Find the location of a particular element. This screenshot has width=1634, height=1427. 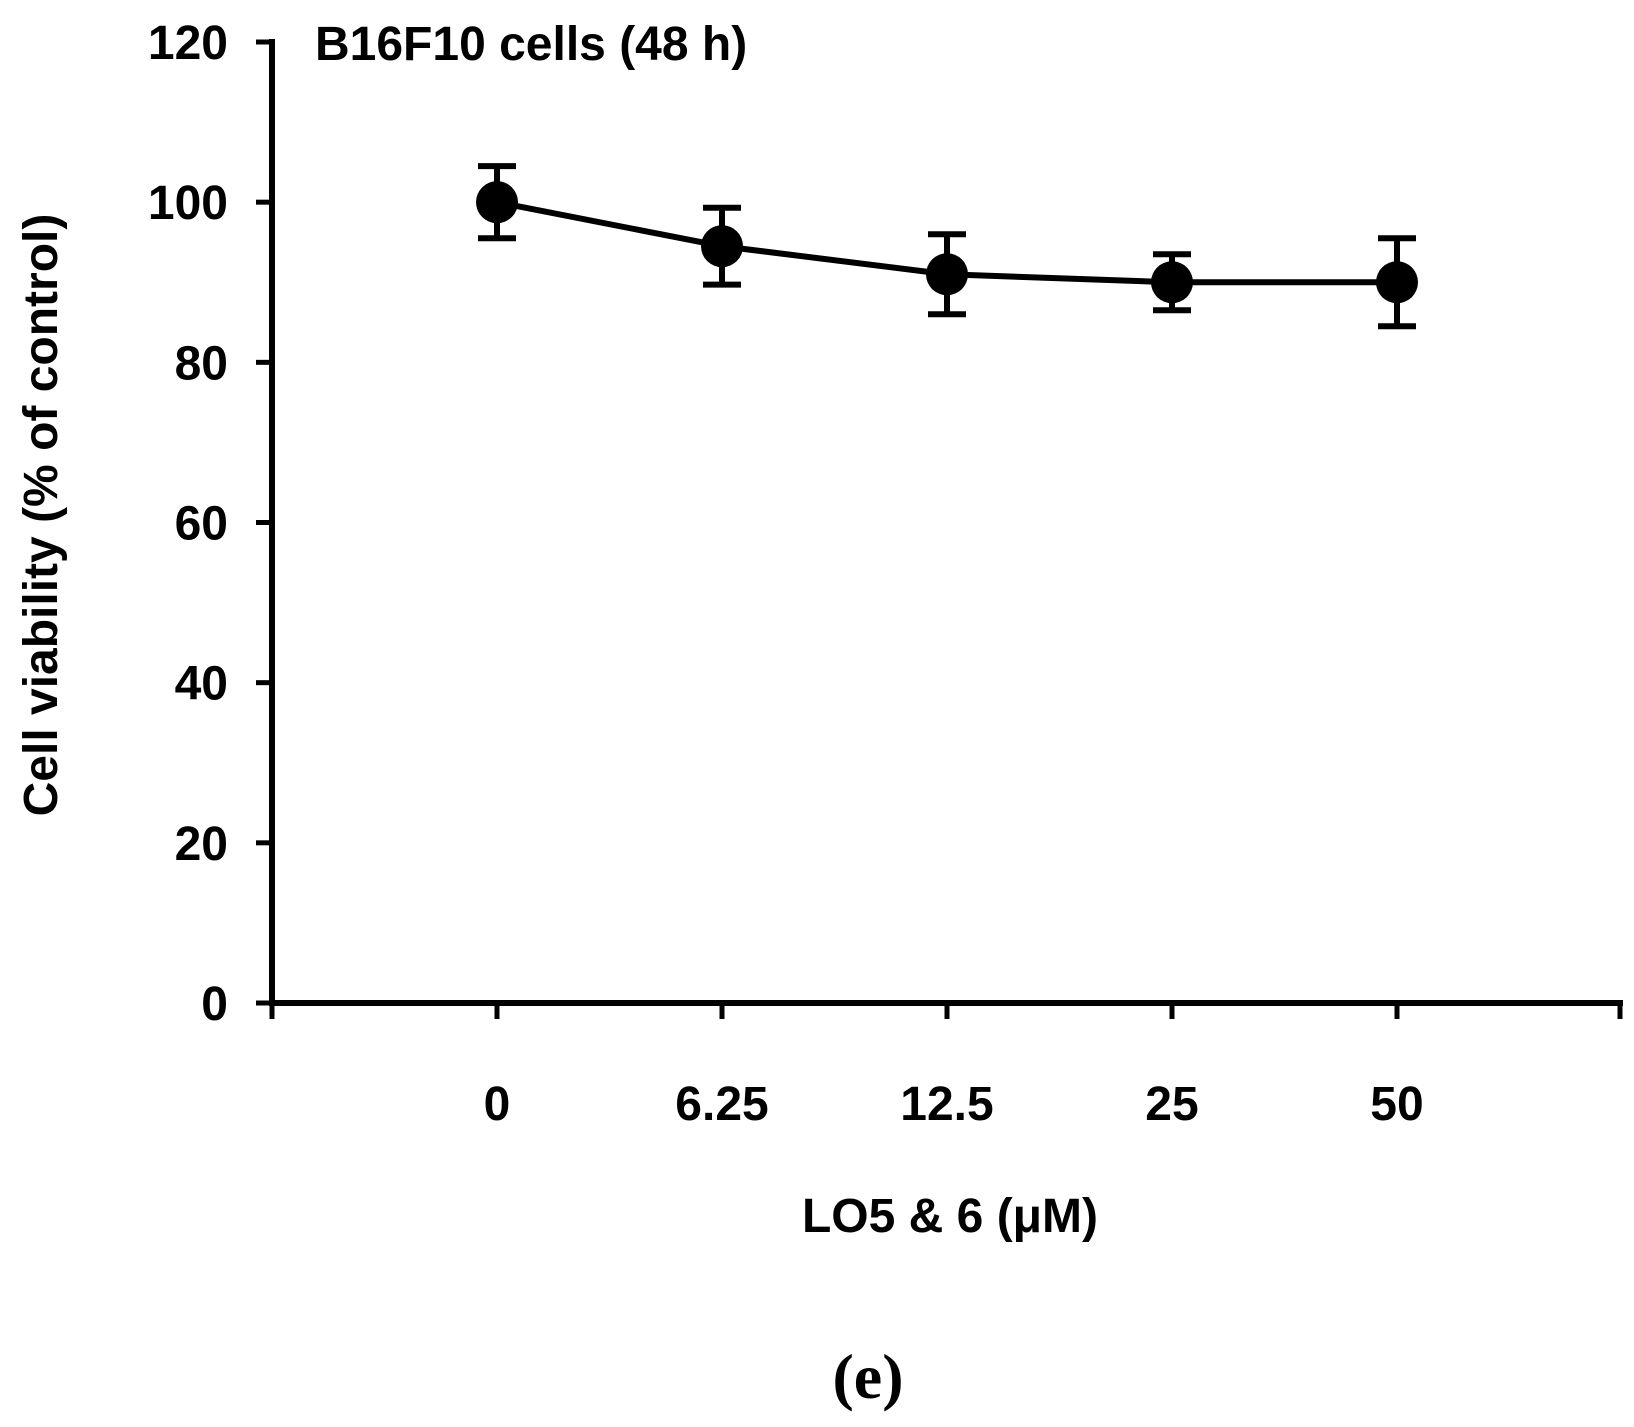

error-bars is located at coordinates (947, 246).